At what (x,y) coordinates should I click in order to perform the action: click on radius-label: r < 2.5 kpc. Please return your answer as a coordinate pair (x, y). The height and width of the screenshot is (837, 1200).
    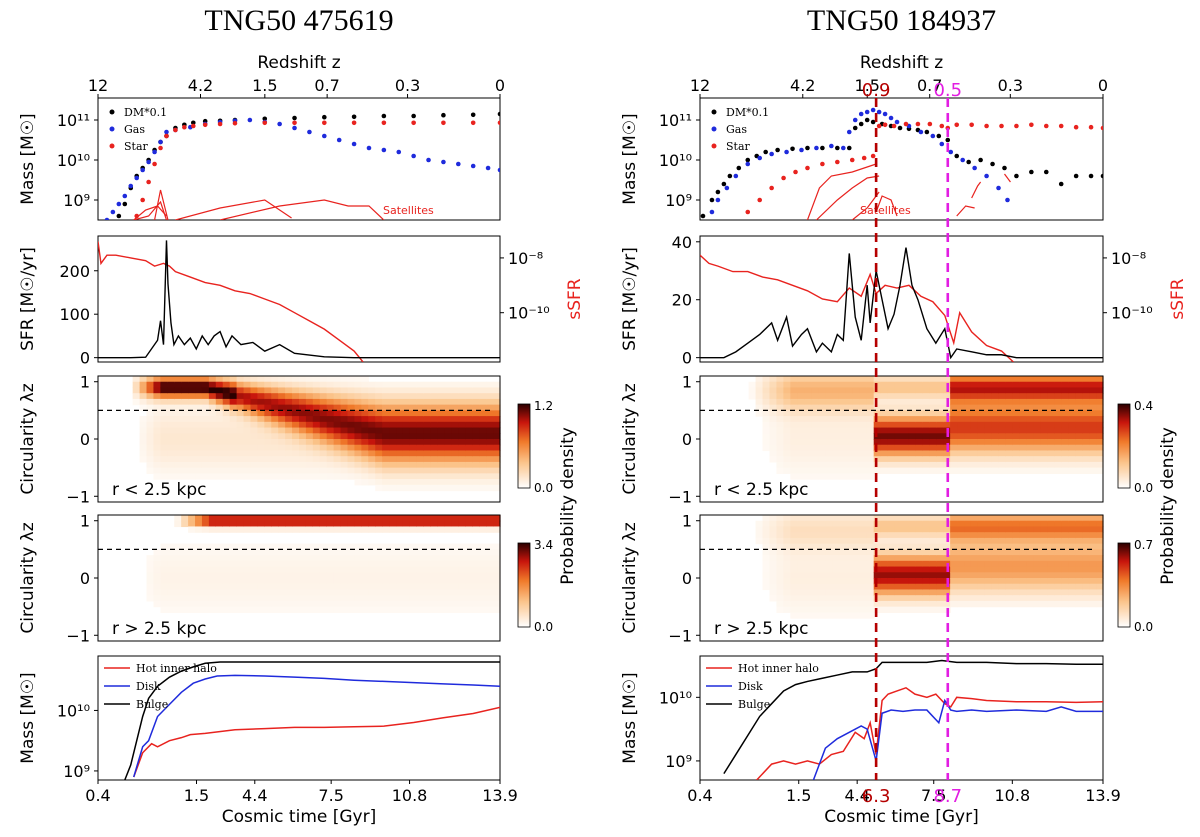
    Looking at the image, I should click on (159, 490).